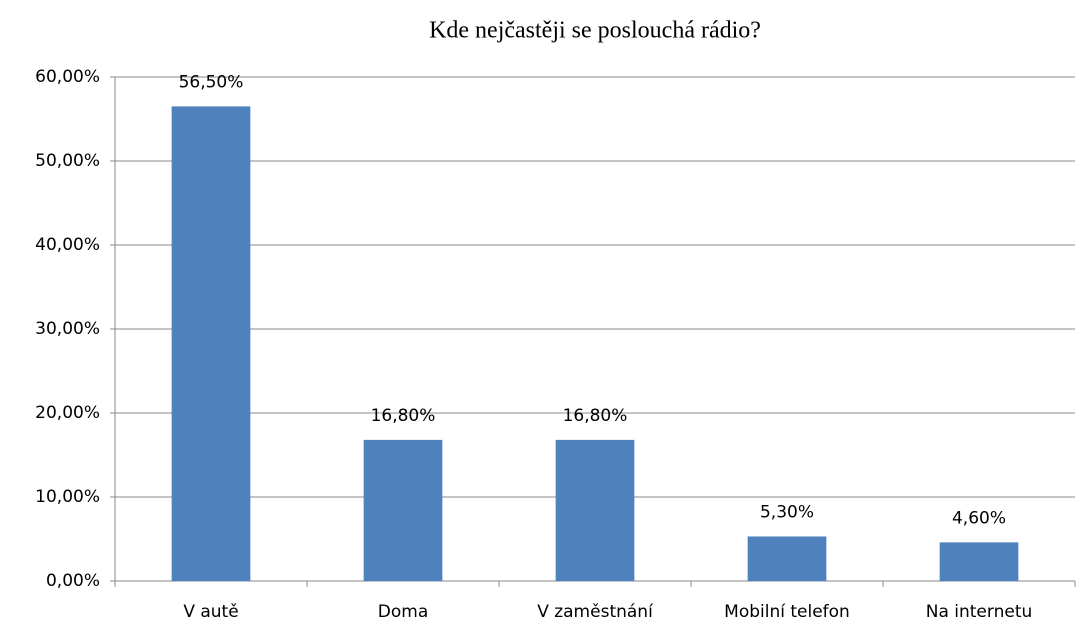  What do you see at coordinates (67, 245) in the screenshot?
I see `y-tick-label: 40,00%` at bounding box center [67, 245].